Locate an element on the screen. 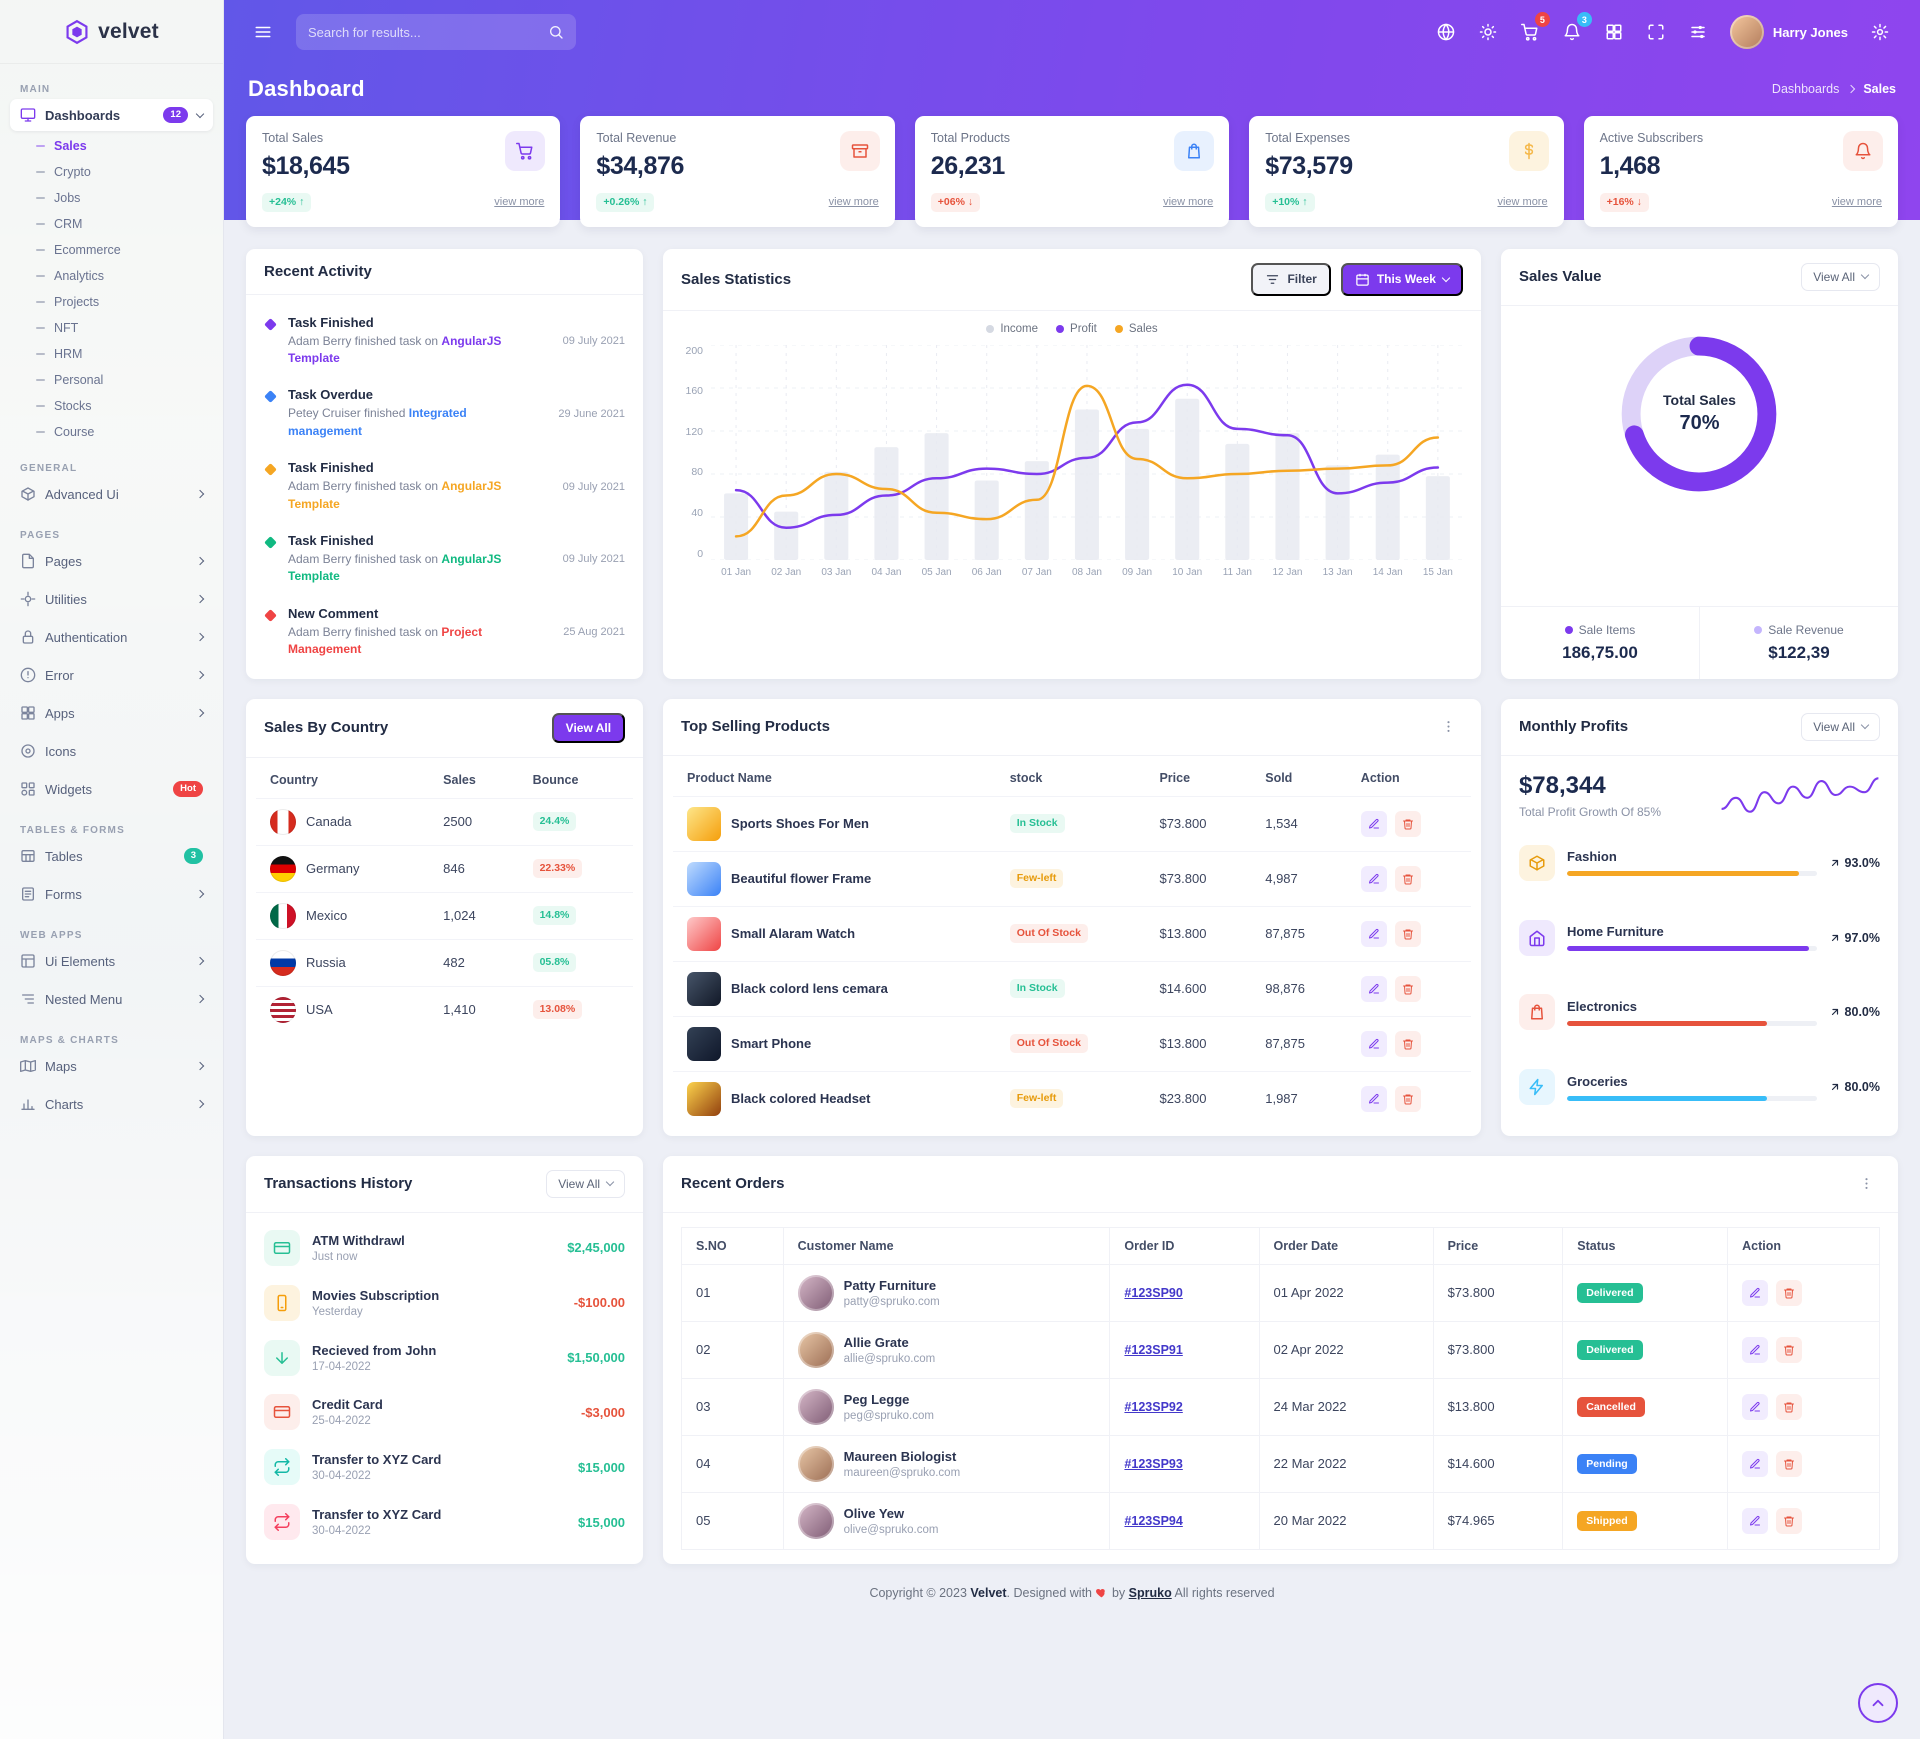 The height and width of the screenshot is (1739, 1920). table-row: Canada 2500 24.4% is located at coordinates (445, 821).